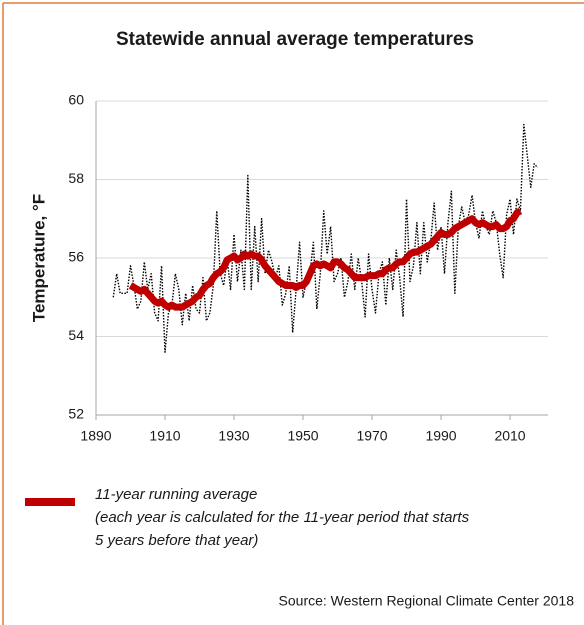 This screenshot has height=625, width=584. Describe the element at coordinates (233, 436) in the screenshot. I see `x-tick-label: 1930` at that location.